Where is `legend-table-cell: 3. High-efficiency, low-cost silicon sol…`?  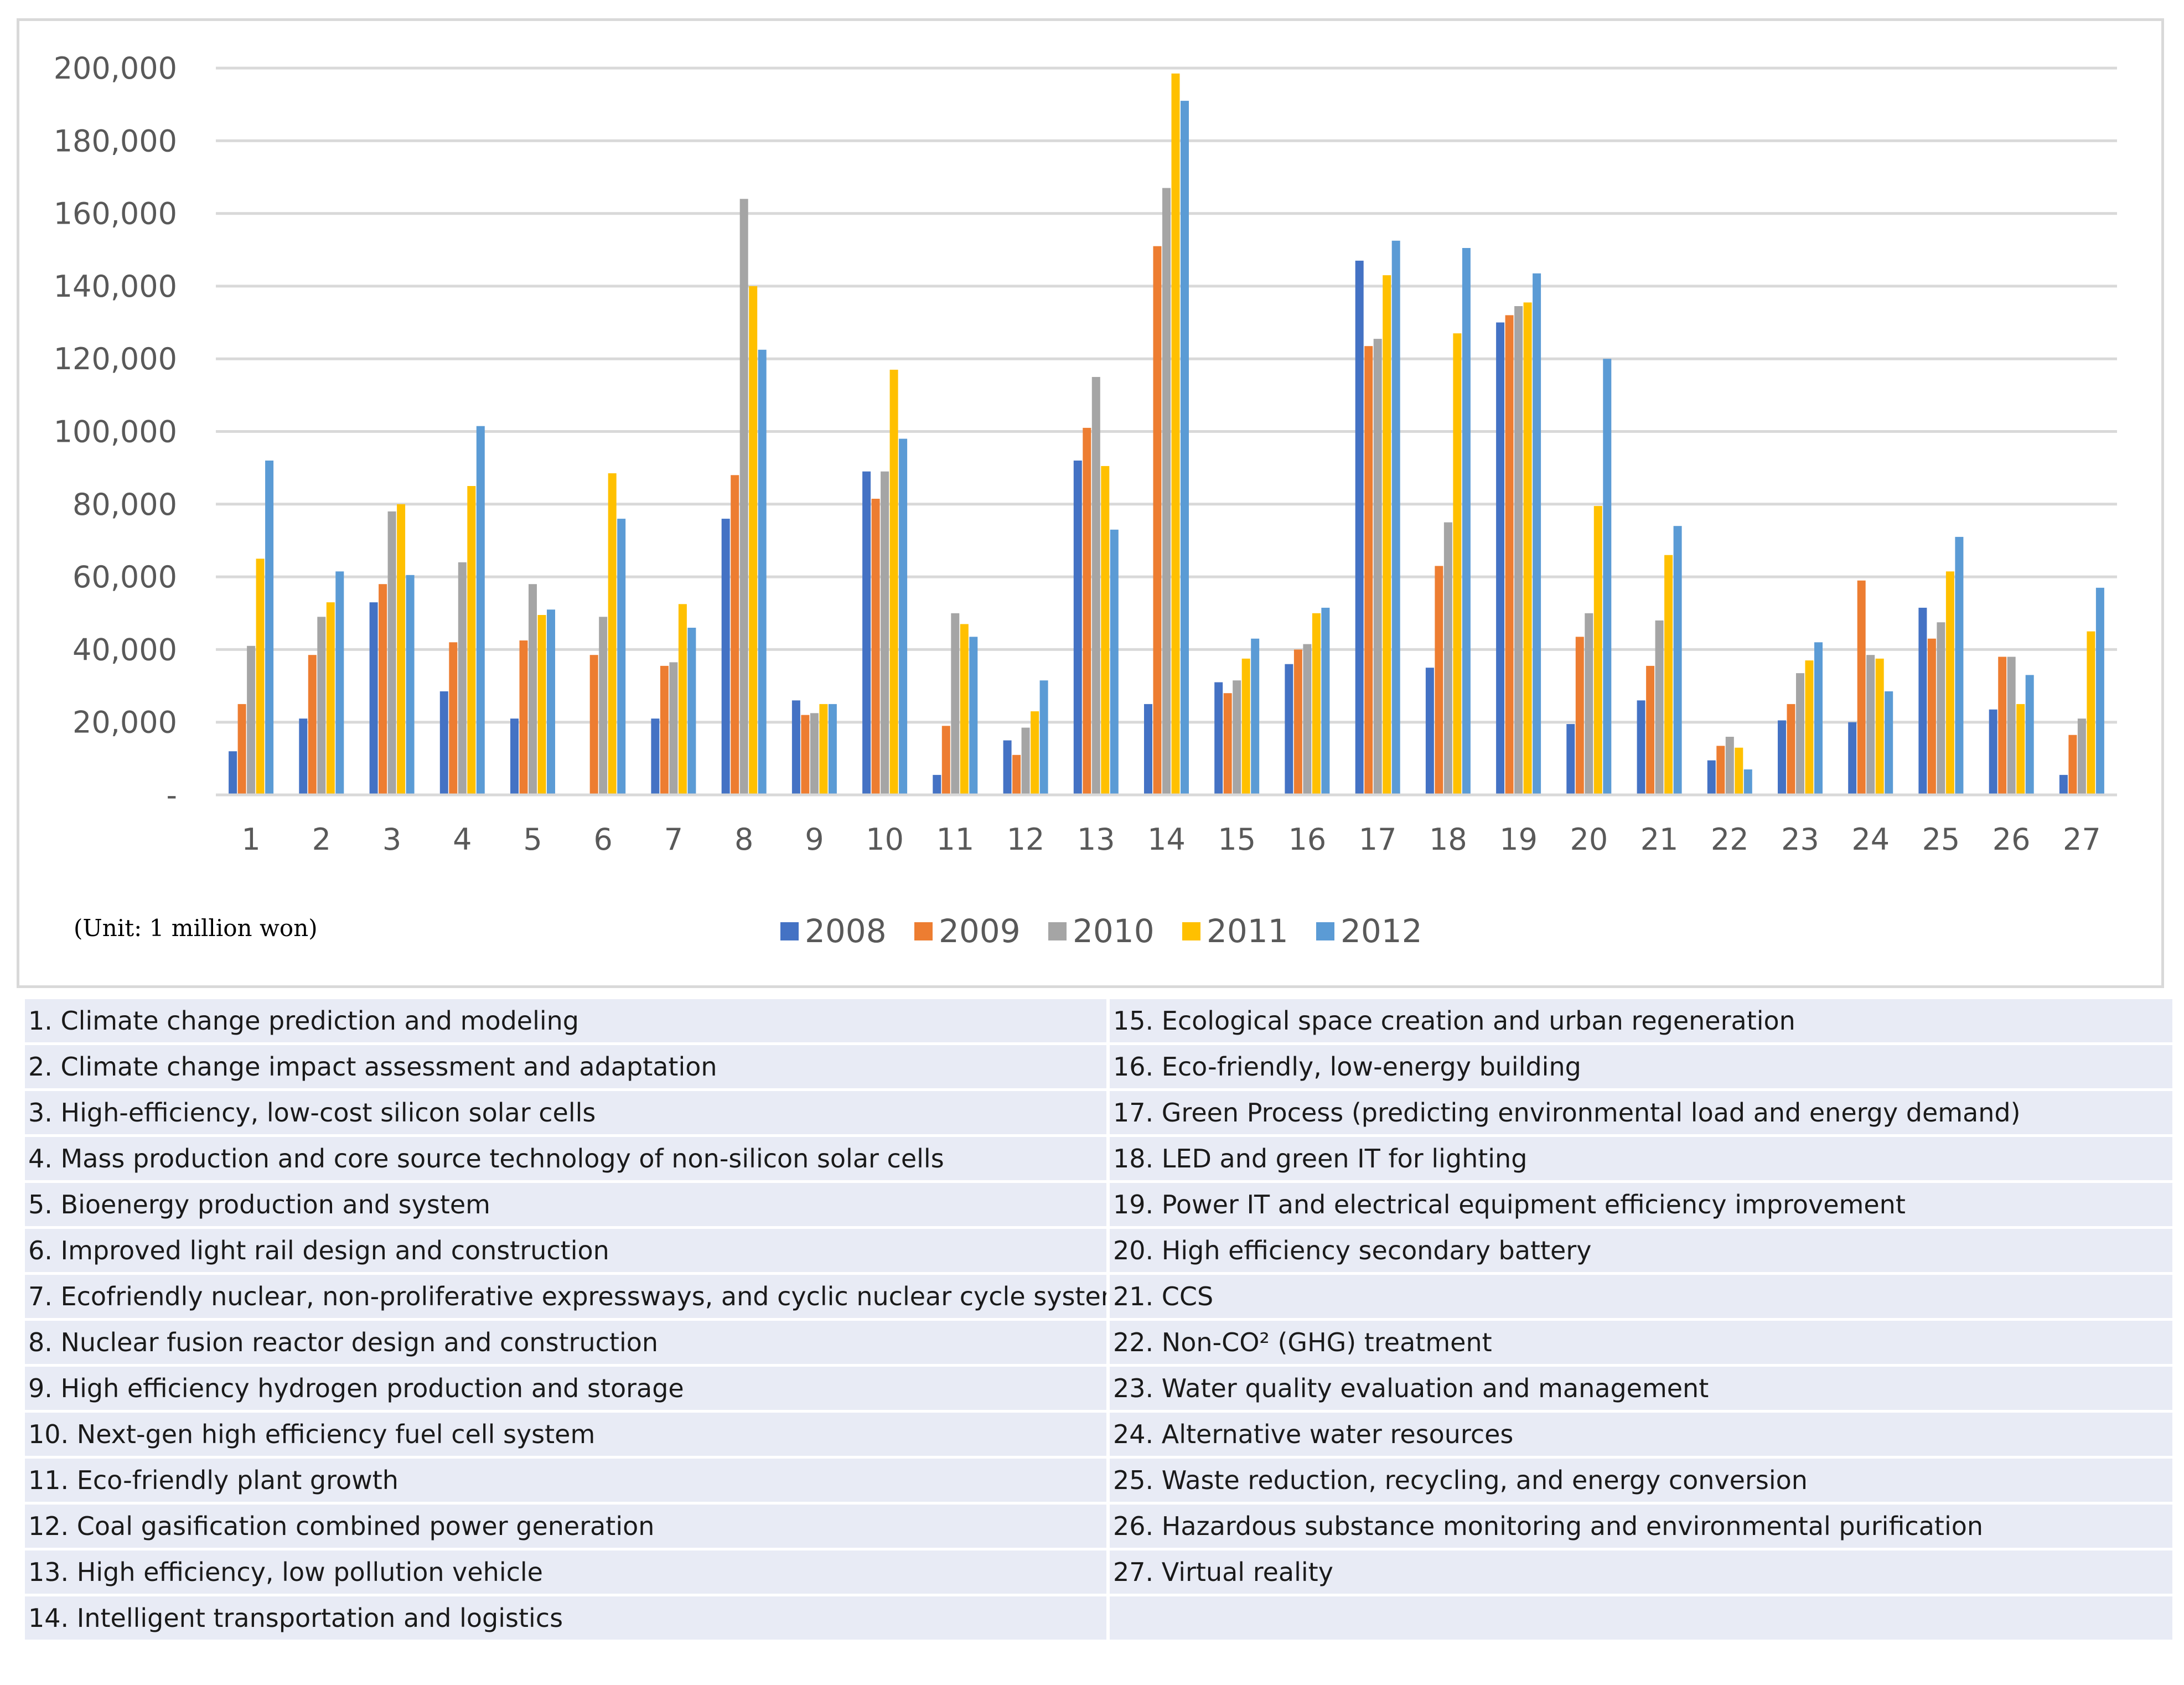
legend-table-cell: 3. High-efficiency, low-cost silicon sol… is located at coordinates (567, 1112).